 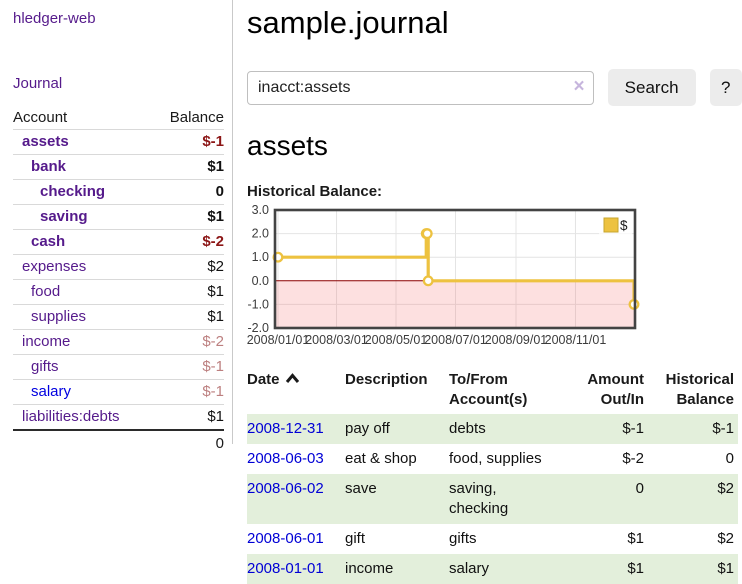 I want to click on account-row: assets $-1, so click(x=118, y=142).